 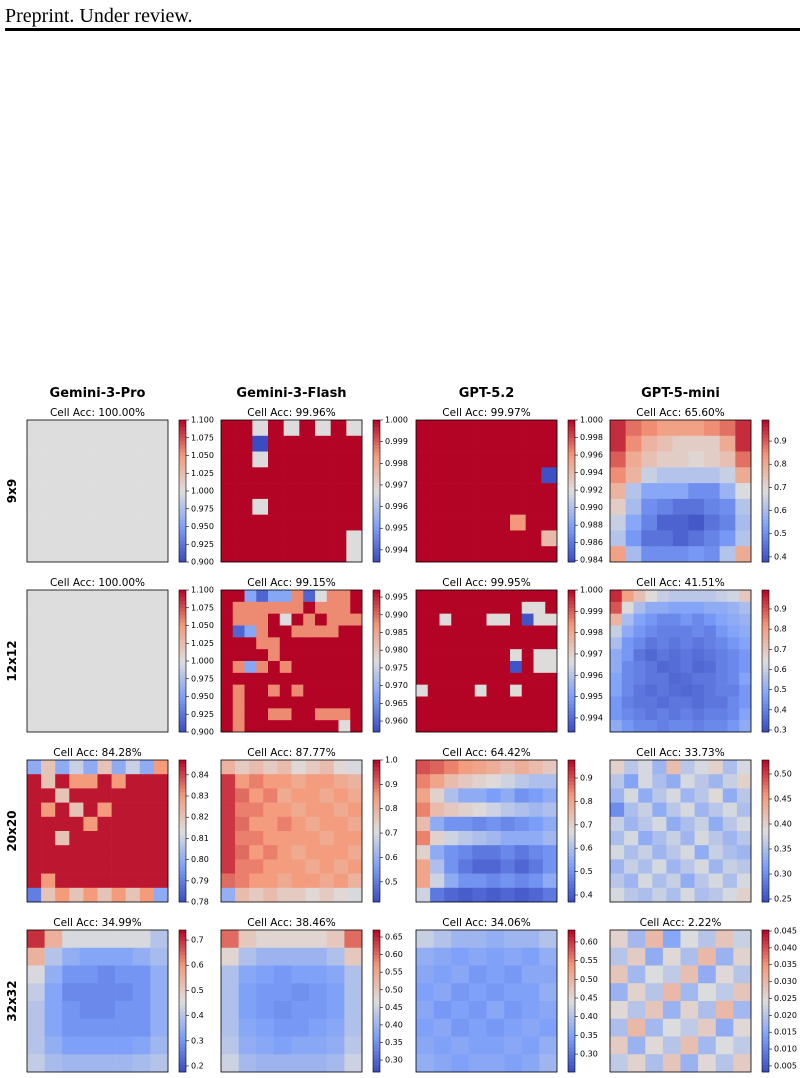 I want to click on colorbar-tick-label: 0.55, so click(x=589, y=960).